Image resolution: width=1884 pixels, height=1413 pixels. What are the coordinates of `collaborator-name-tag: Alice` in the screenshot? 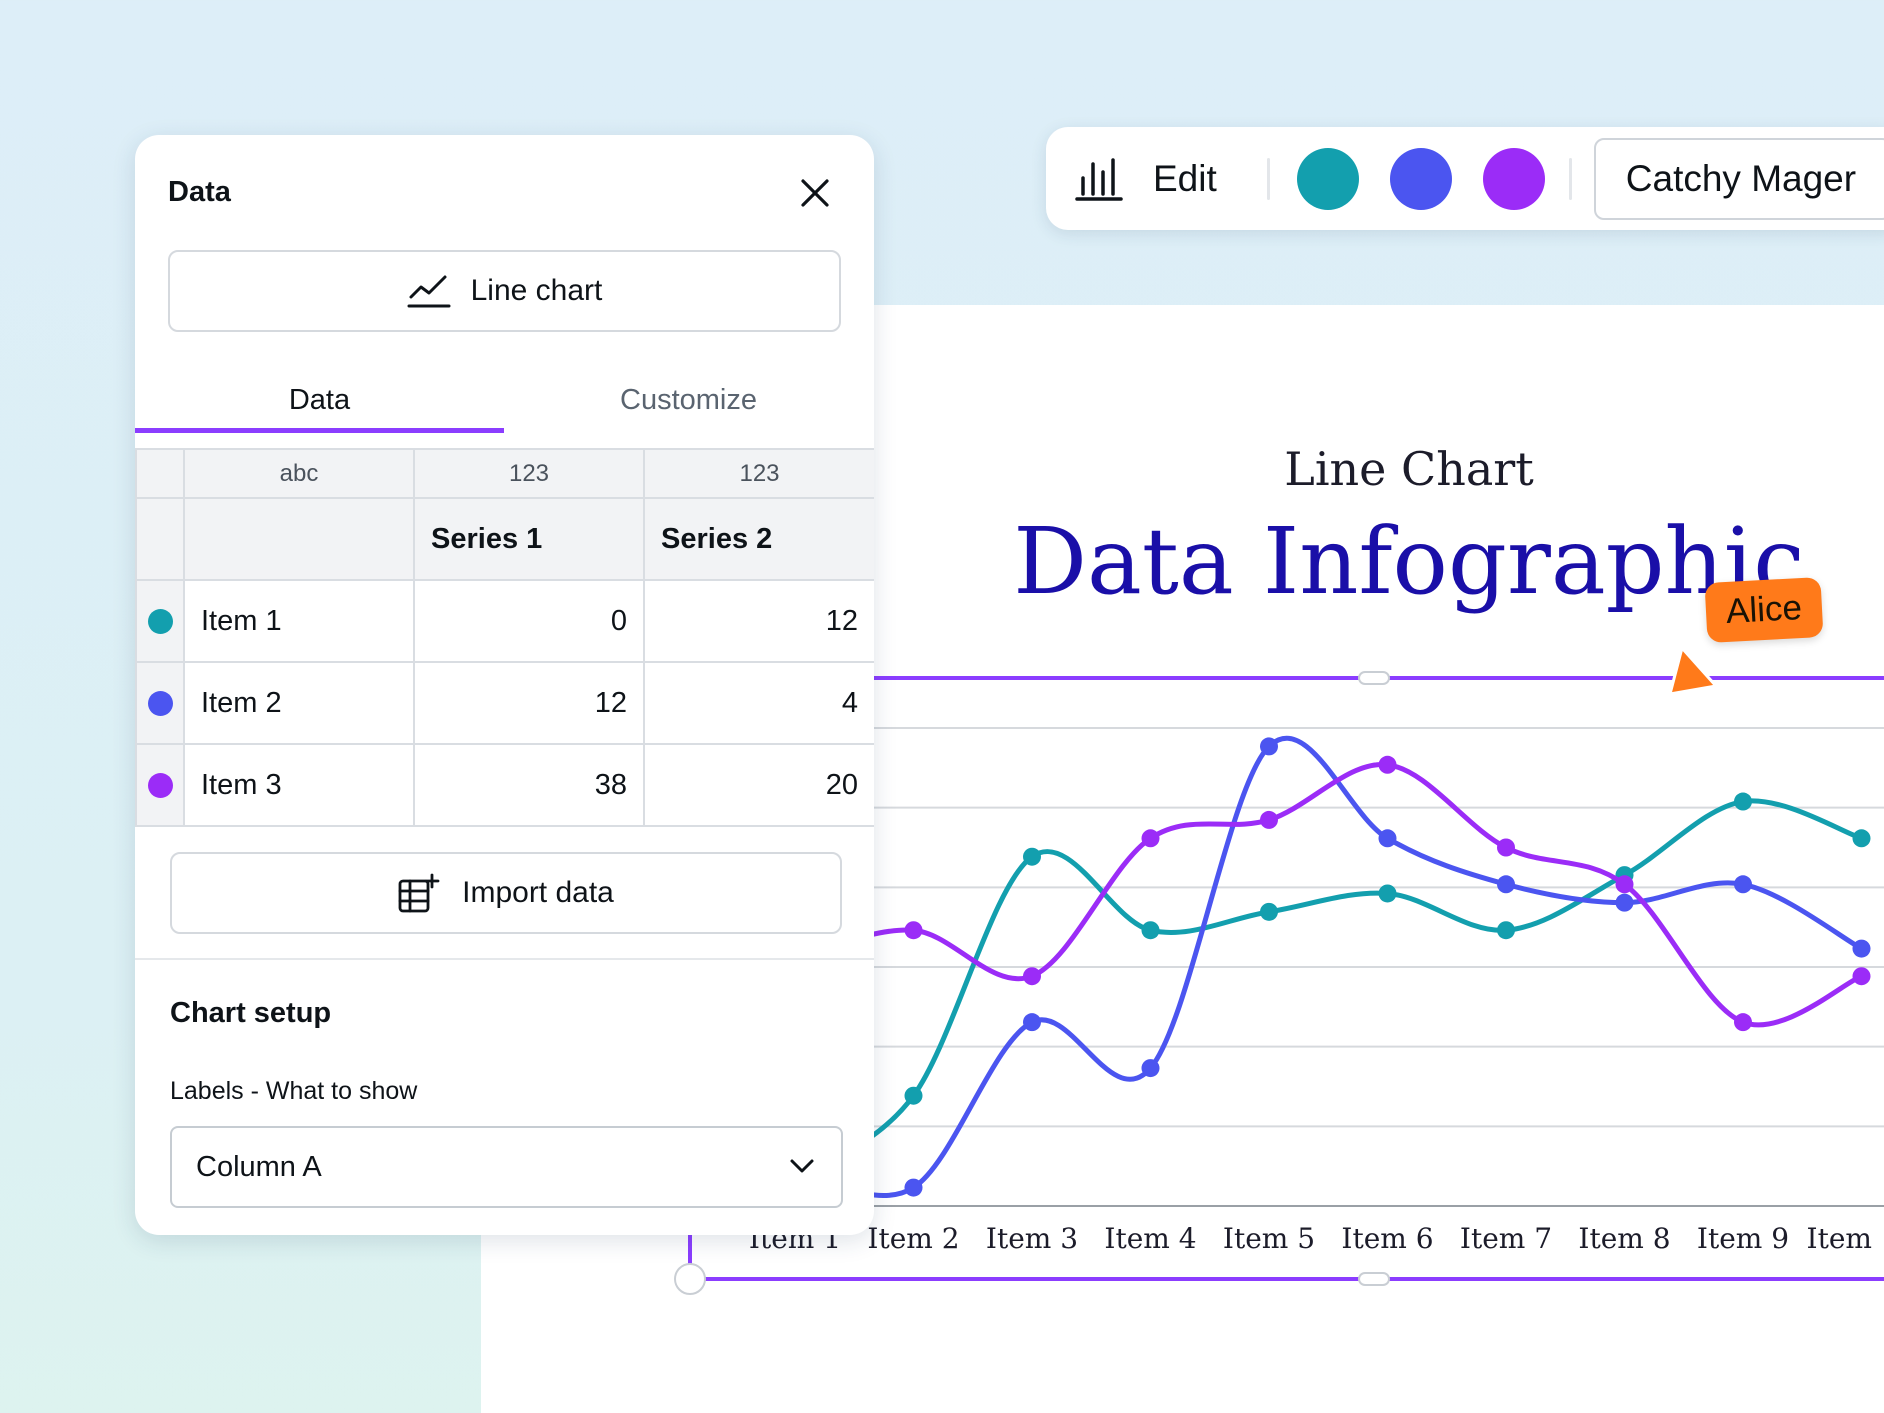 It's located at (1764, 610).